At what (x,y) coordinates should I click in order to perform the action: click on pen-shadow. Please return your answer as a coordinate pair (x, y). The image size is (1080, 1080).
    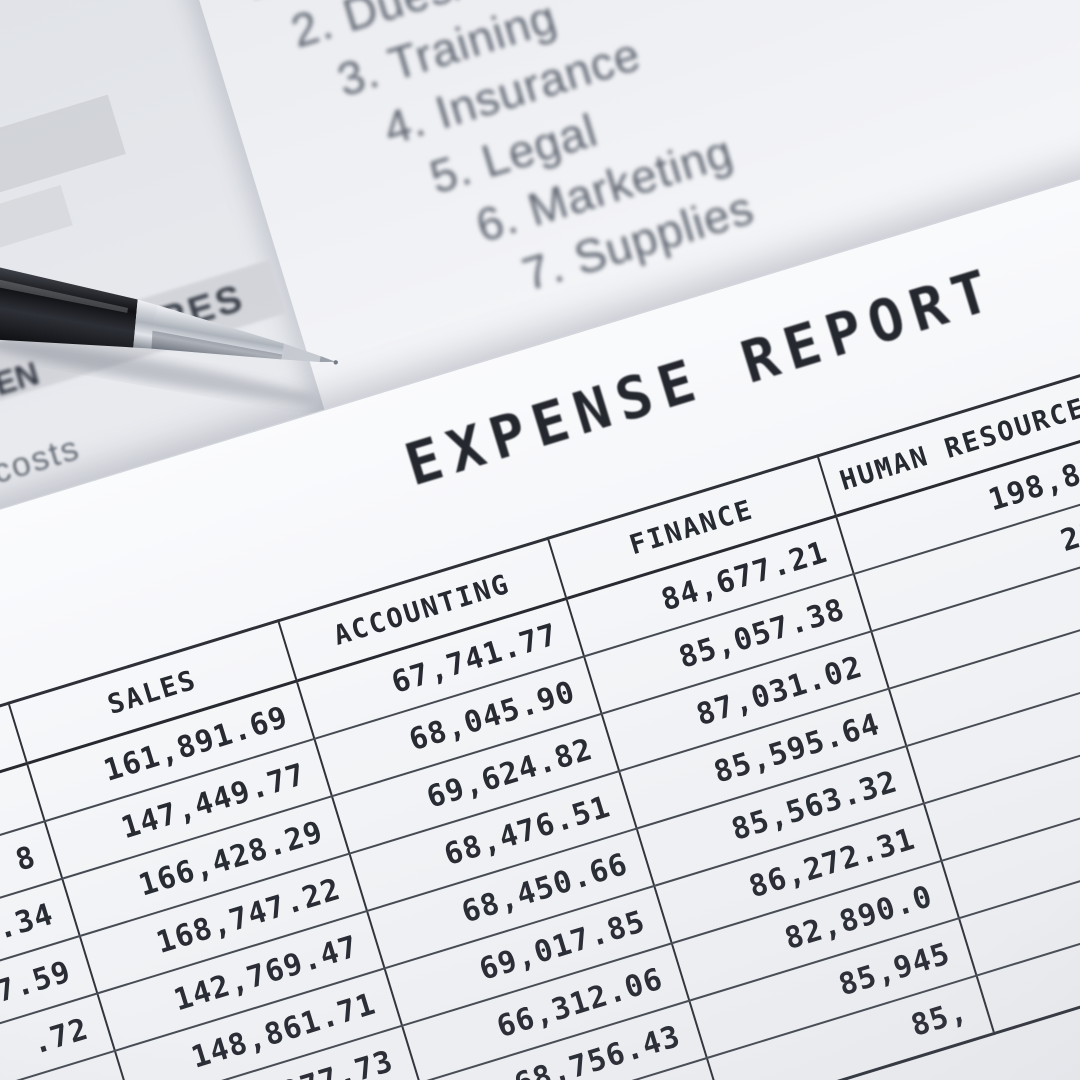
    Looking at the image, I should click on (157, 369).